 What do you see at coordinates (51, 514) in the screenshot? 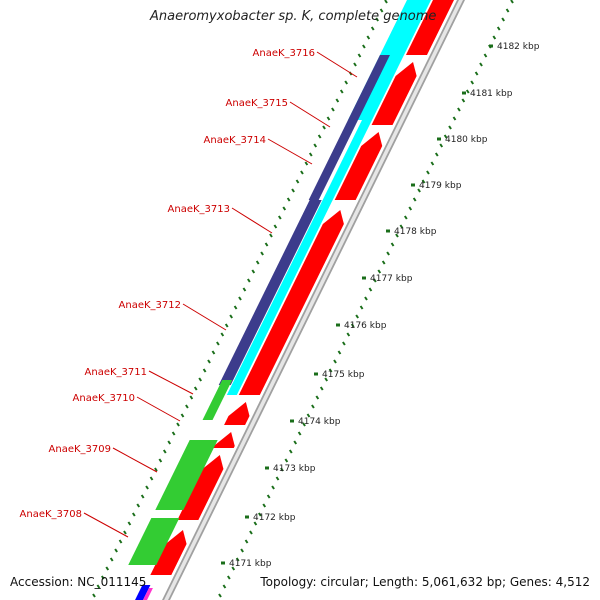
I see `gene-label: AnaeK_3708` at bounding box center [51, 514].